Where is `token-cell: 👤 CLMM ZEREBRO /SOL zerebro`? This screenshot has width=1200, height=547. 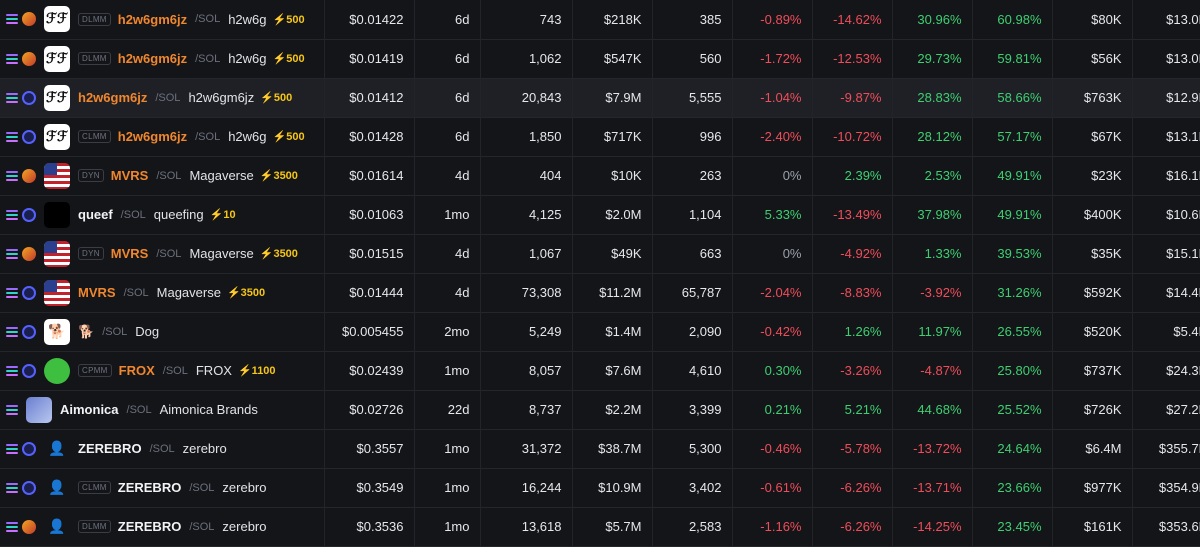
token-cell: 👤 CLMM ZEREBRO /SOL zerebro is located at coordinates (162, 487).